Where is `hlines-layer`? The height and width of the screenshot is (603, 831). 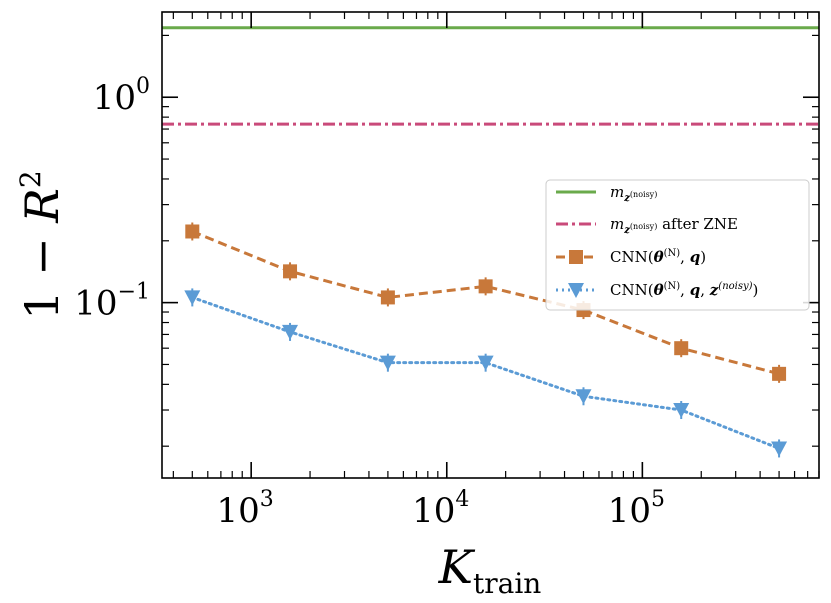 hlines-layer is located at coordinates (490, 76).